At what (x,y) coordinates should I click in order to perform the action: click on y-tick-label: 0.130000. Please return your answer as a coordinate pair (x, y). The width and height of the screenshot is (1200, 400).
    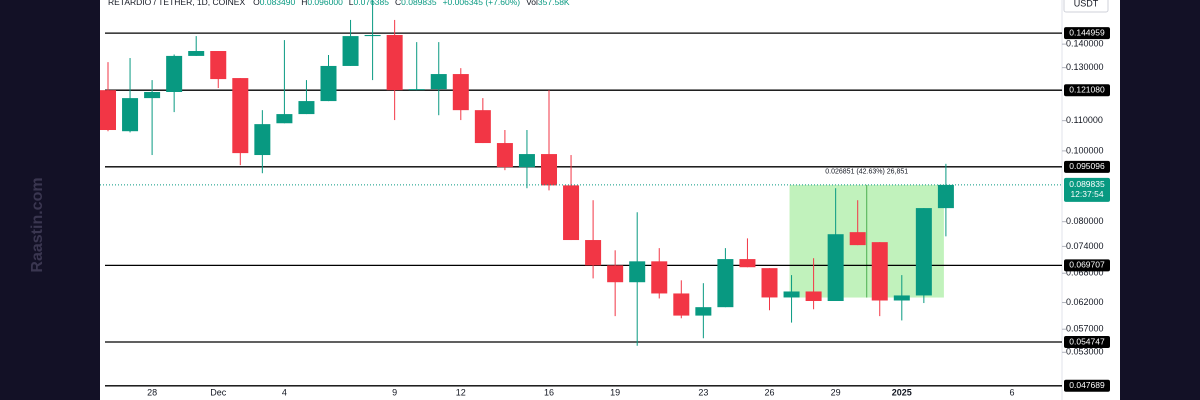
    Looking at the image, I should click on (1085, 67).